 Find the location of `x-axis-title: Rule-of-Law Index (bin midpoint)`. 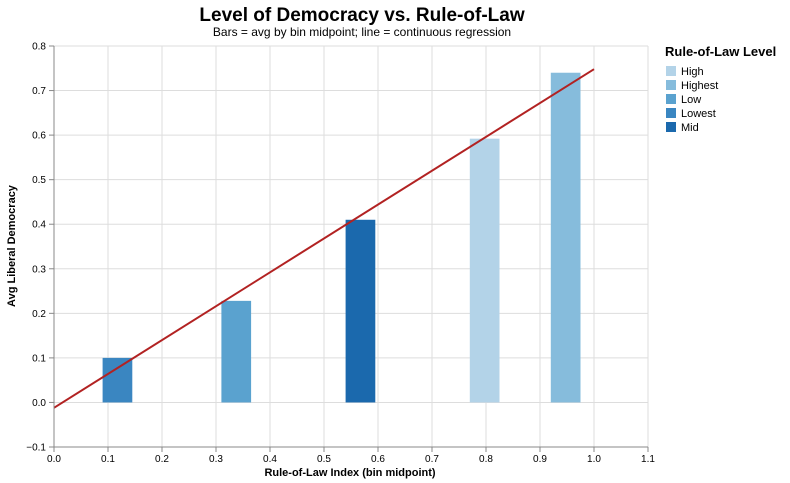

x-axis-title: Rule-of-Law Index (bin midpoint) is located at coordinates (349, 473).